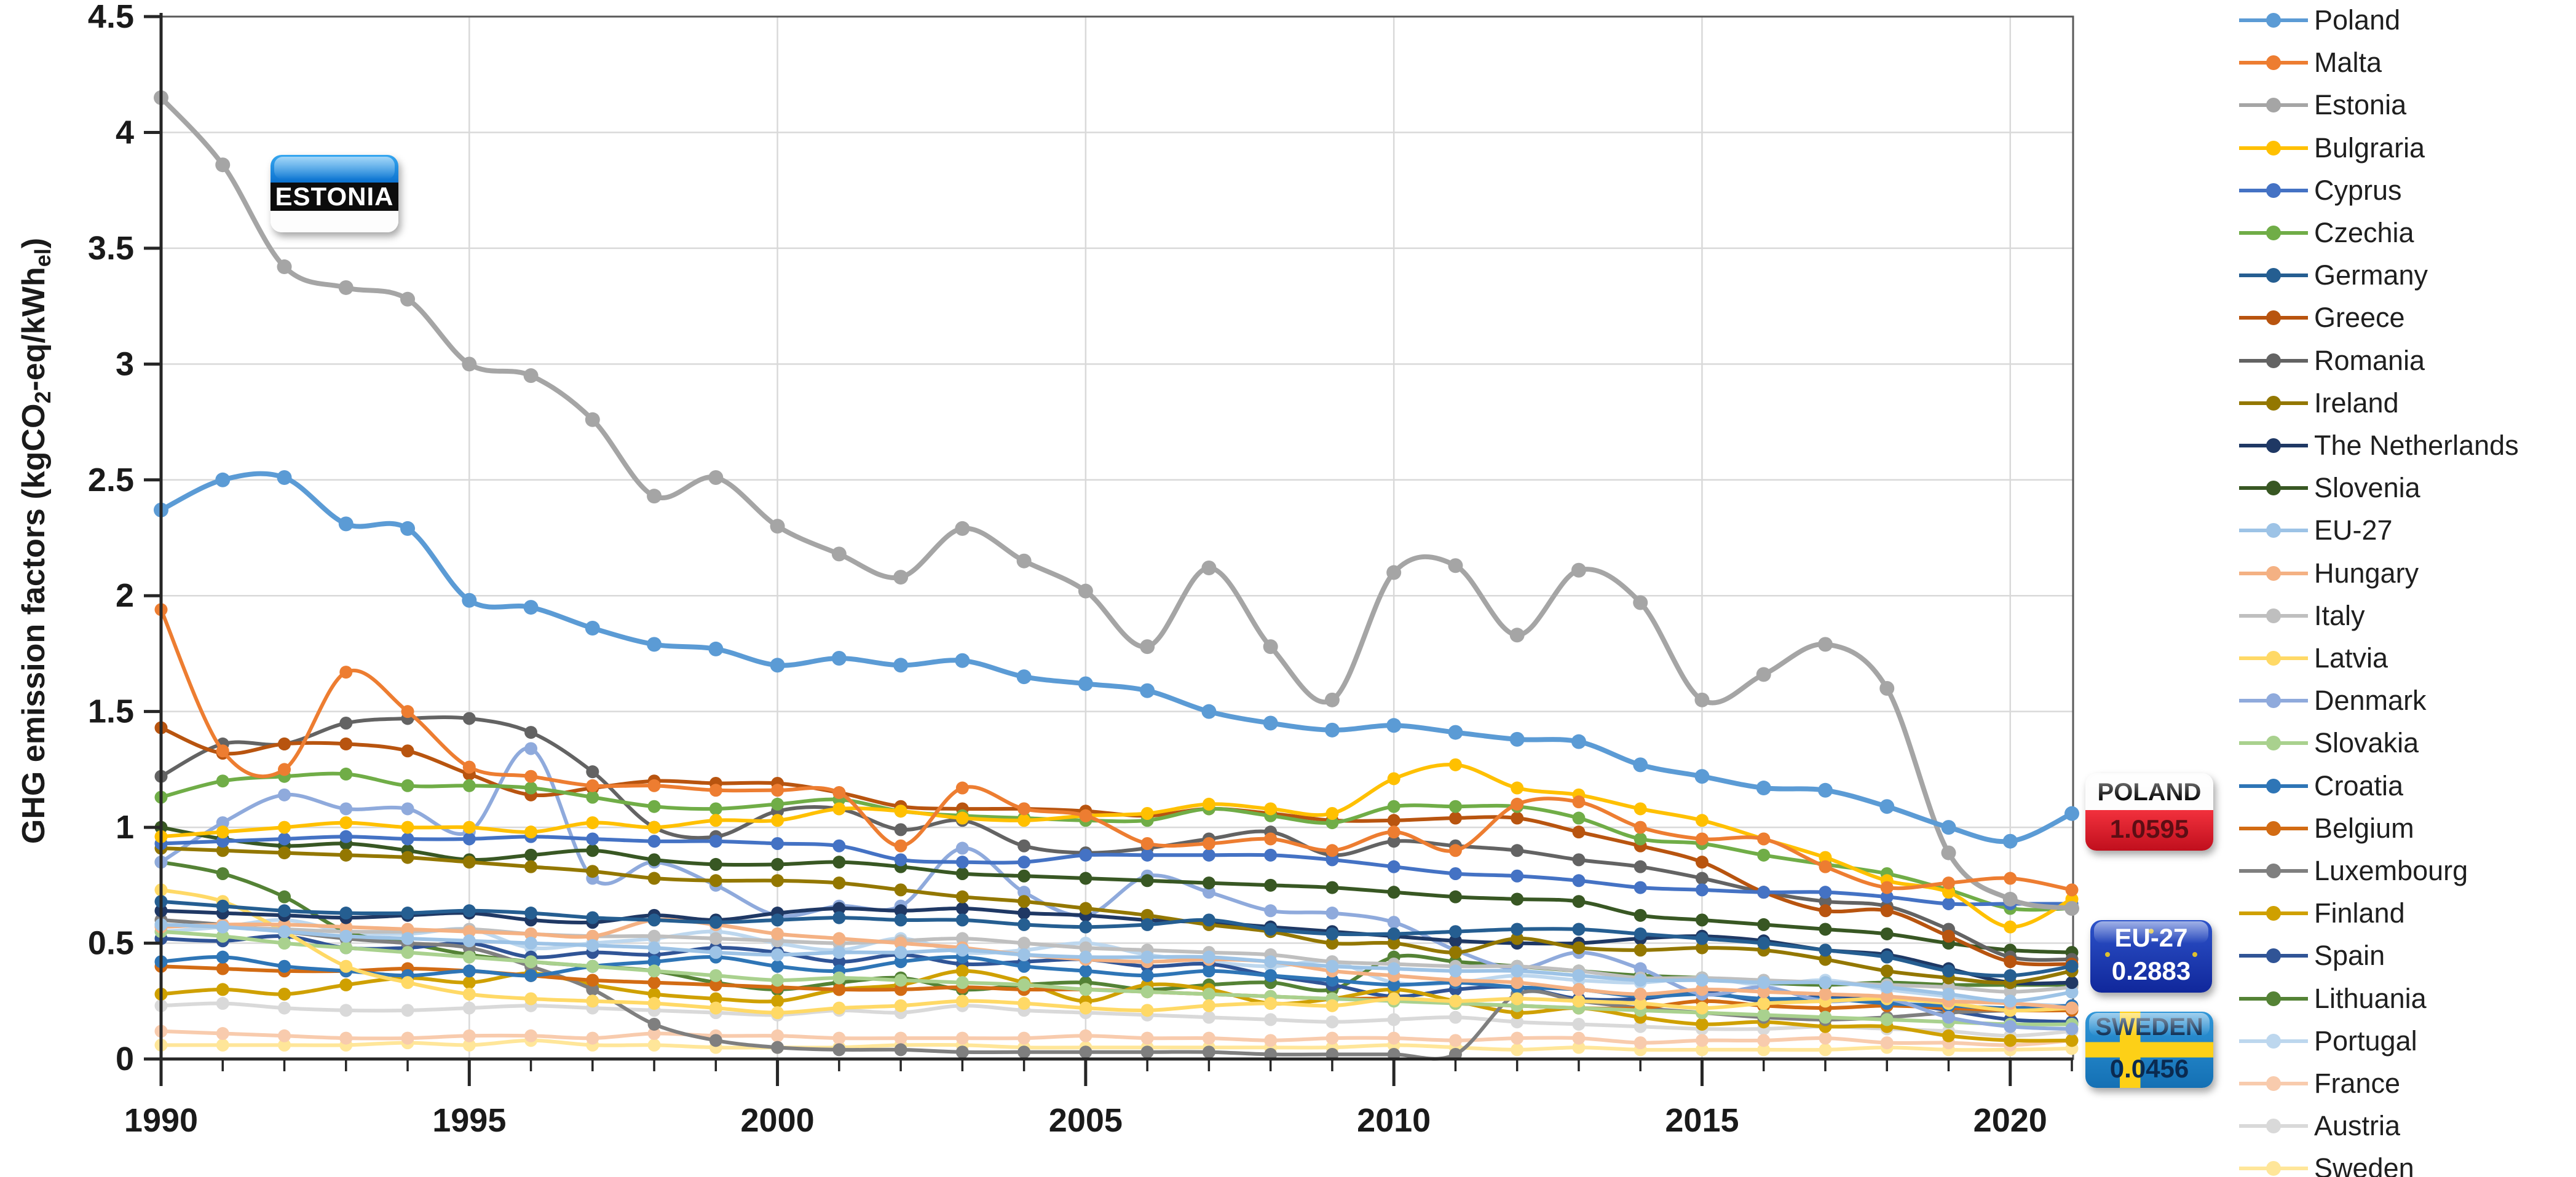  I want to click on legend-item-spain: Spain, so click(2312, 956).